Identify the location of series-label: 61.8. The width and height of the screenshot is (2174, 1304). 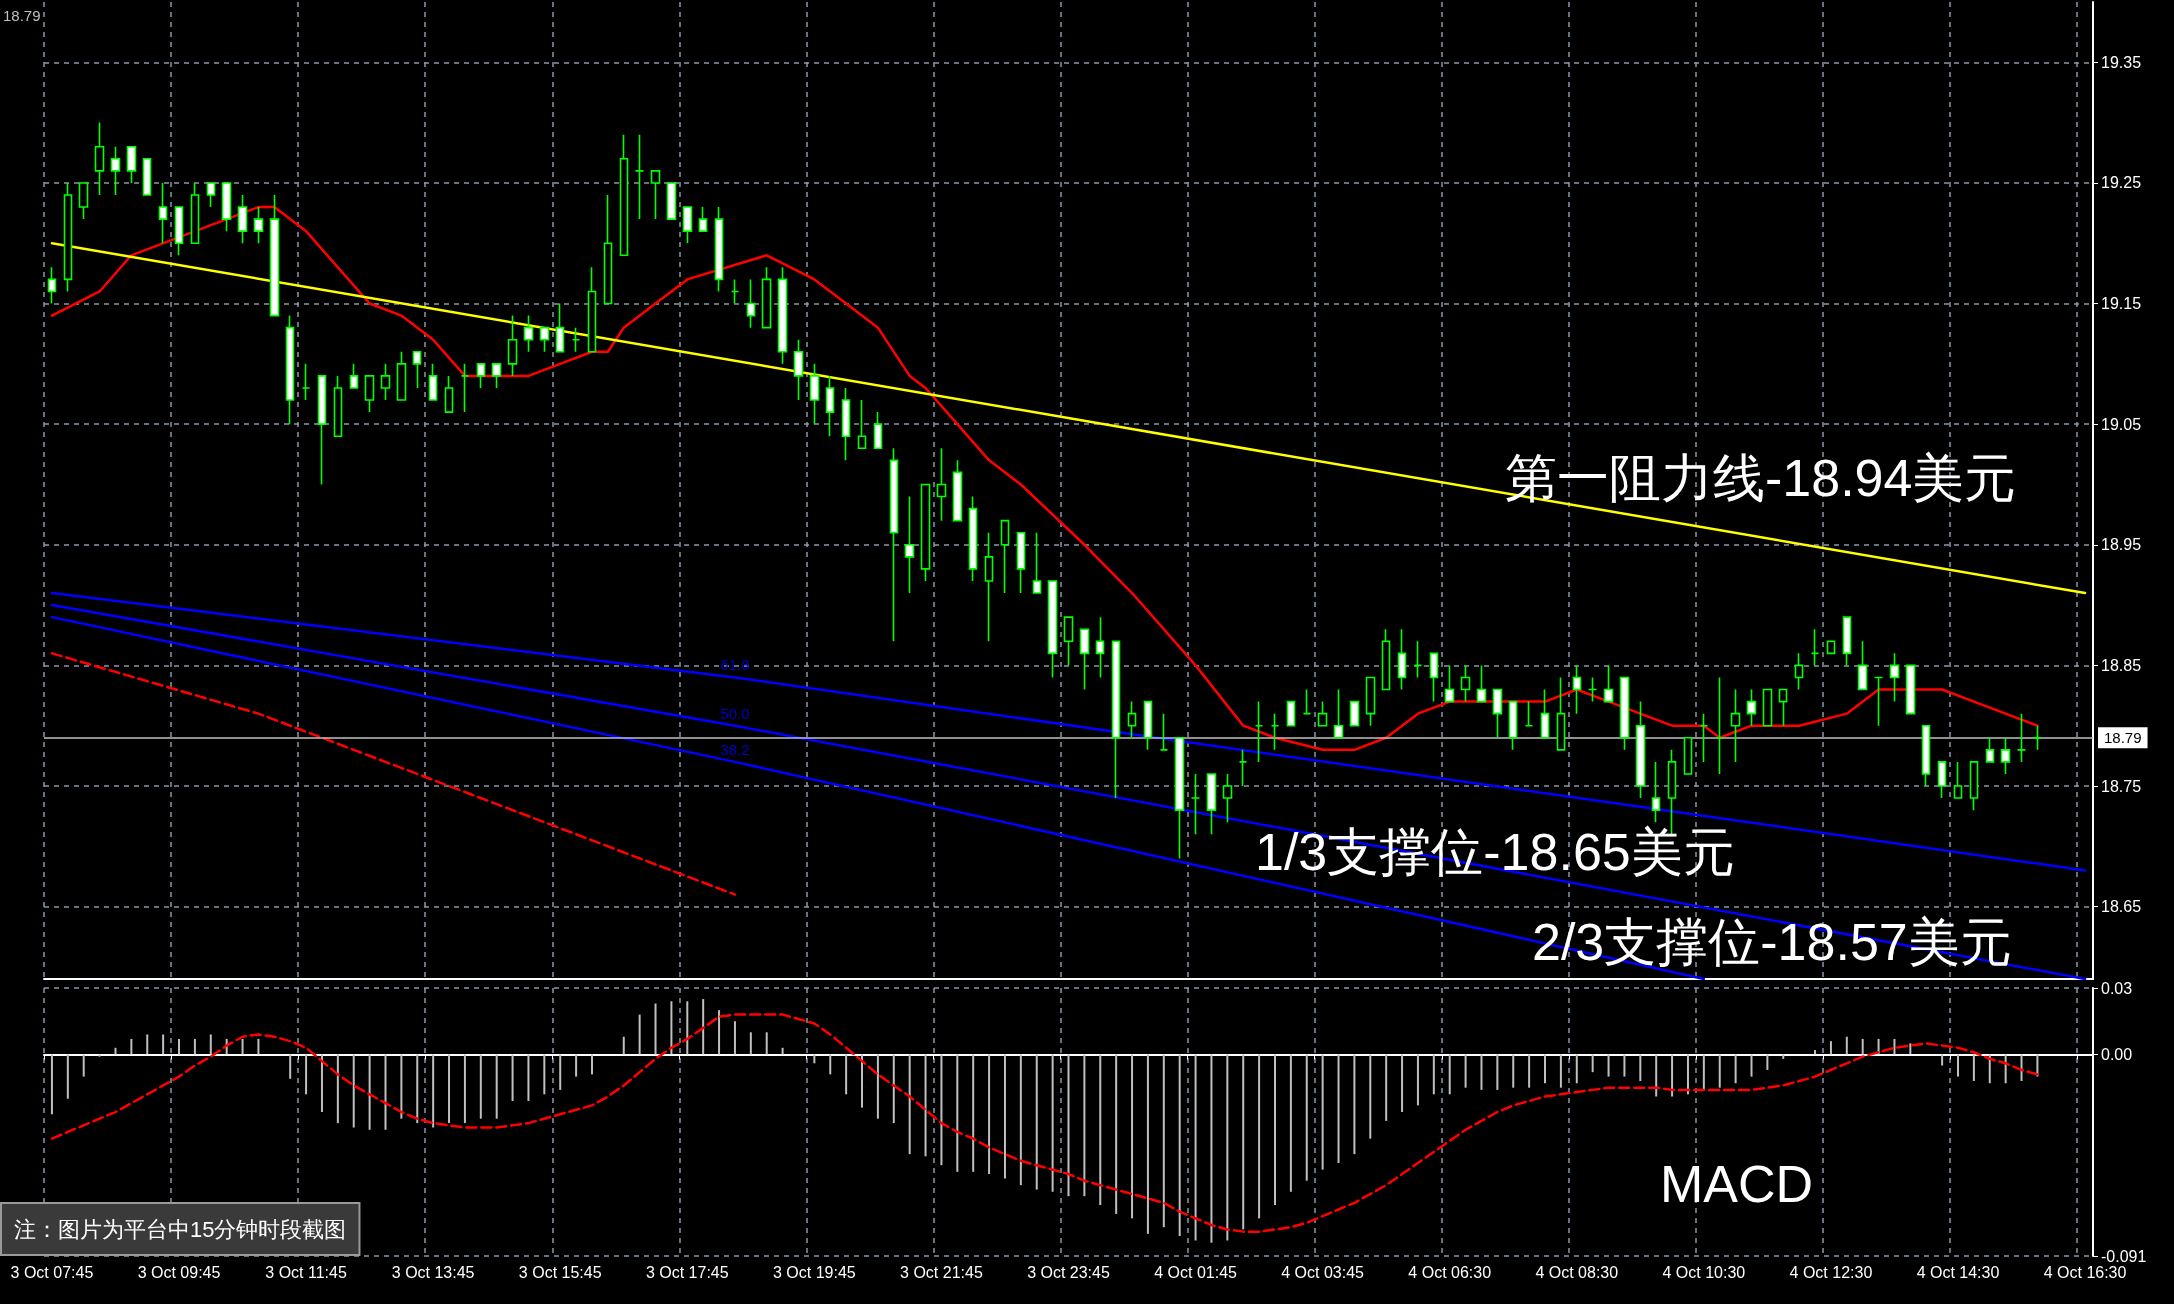
(735, 665).